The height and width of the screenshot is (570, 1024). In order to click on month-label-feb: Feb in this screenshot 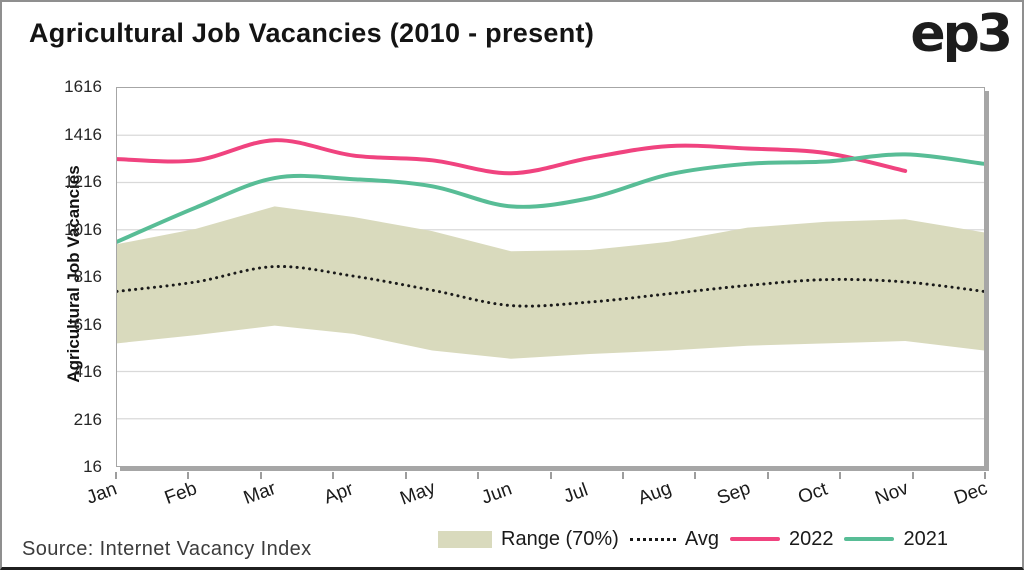, I will do `click(180, 493)`.